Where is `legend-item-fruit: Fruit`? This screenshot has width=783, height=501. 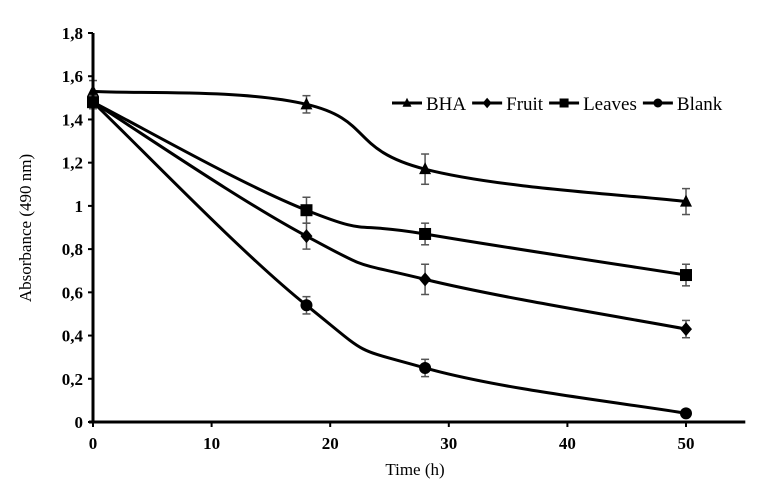
legend-item-fruit: Fruit is located at coordinates (508, 104).